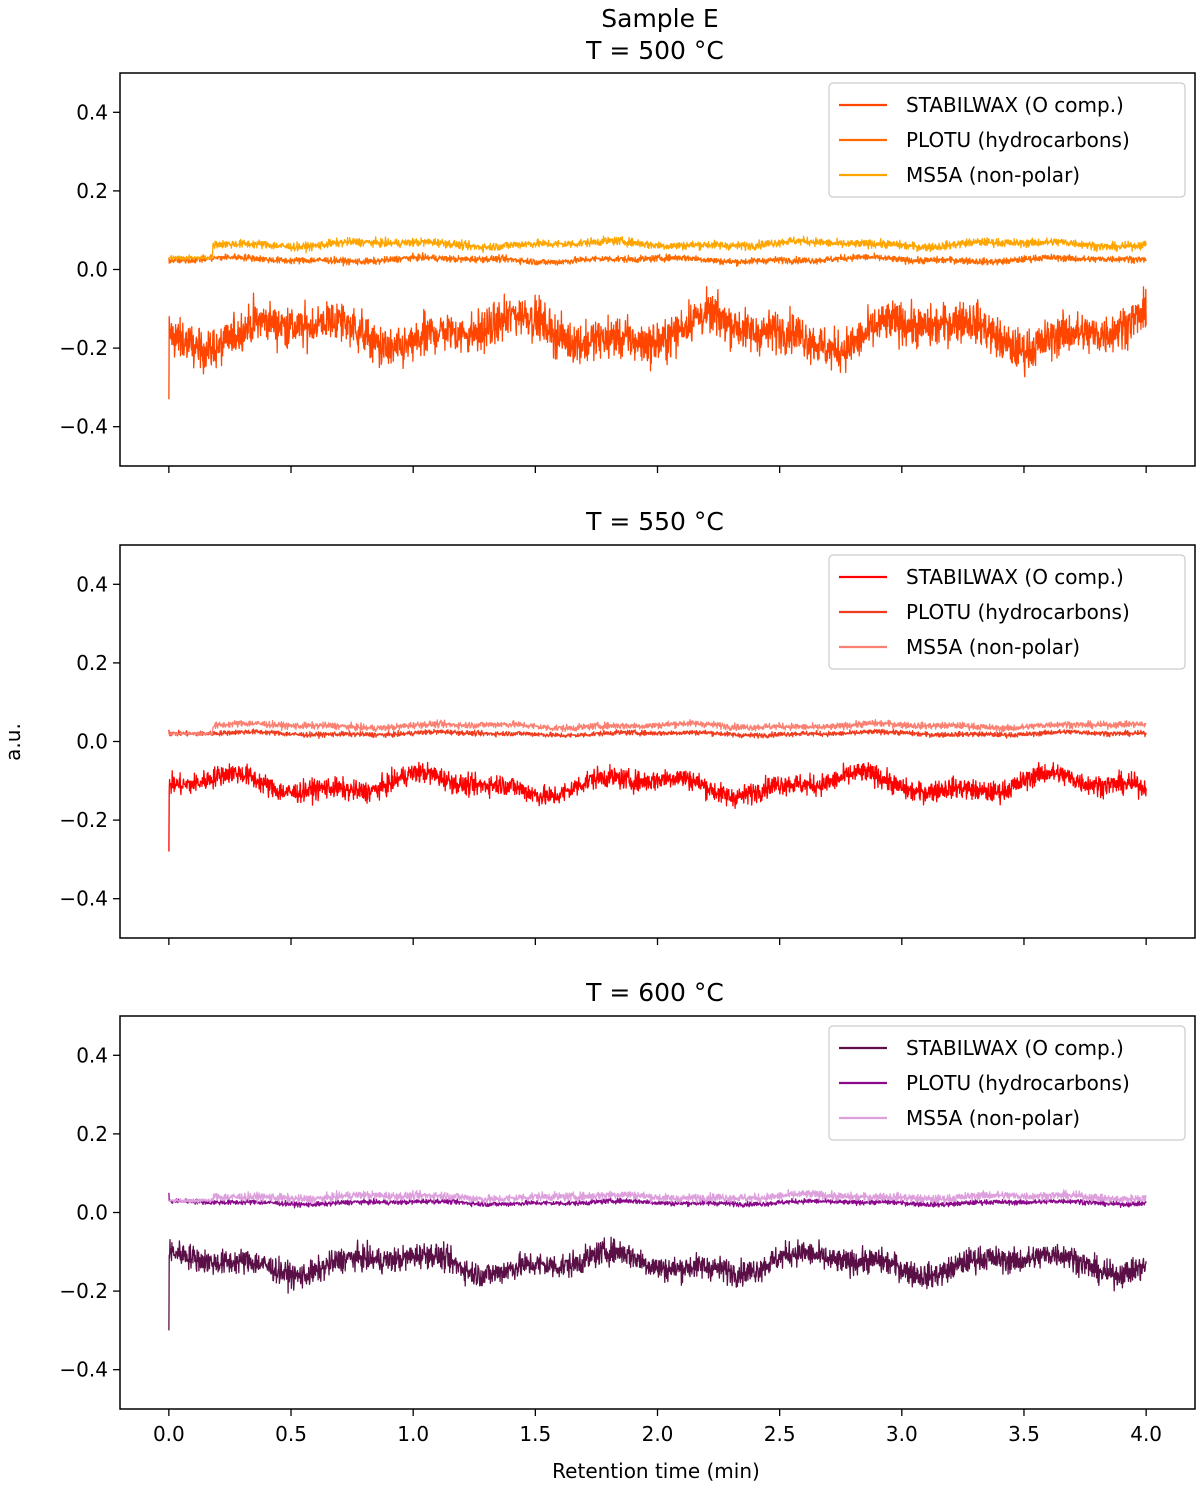 The width and height of the screenshot is (1200, 1486). I want to click on x-tick-label: 4.0, so click(1146, 1434).